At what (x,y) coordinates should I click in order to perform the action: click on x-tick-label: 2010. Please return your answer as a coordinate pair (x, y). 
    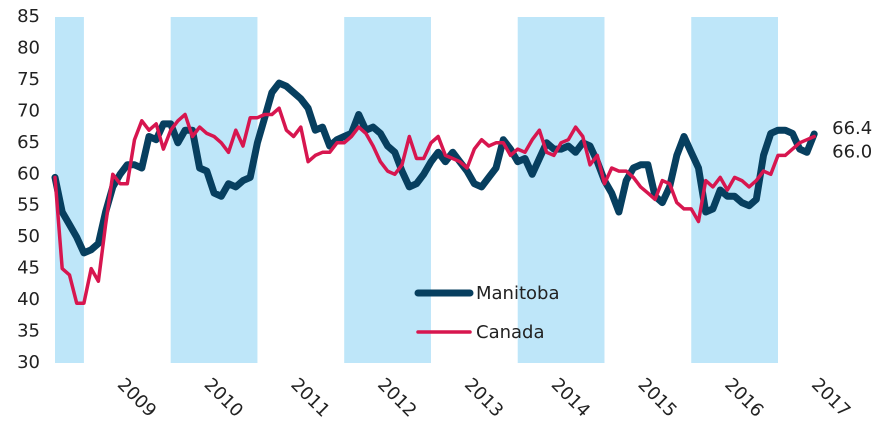
    Looking at the image, I should click on (223, 397).